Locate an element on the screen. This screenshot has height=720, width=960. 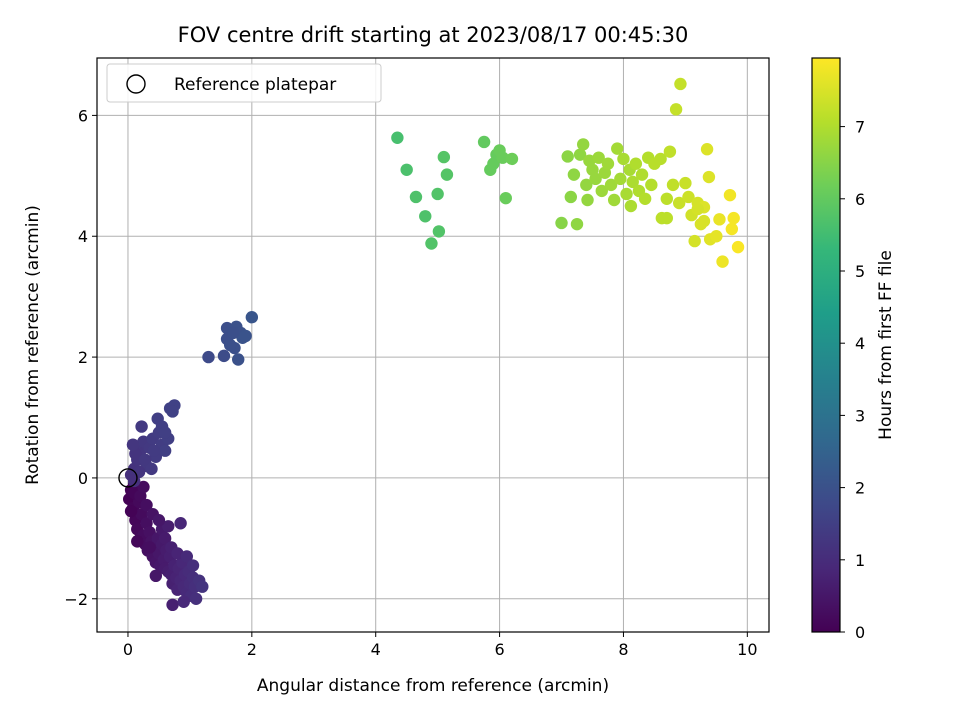
y-tick-label: −2 is located at coordinates (76, 599).